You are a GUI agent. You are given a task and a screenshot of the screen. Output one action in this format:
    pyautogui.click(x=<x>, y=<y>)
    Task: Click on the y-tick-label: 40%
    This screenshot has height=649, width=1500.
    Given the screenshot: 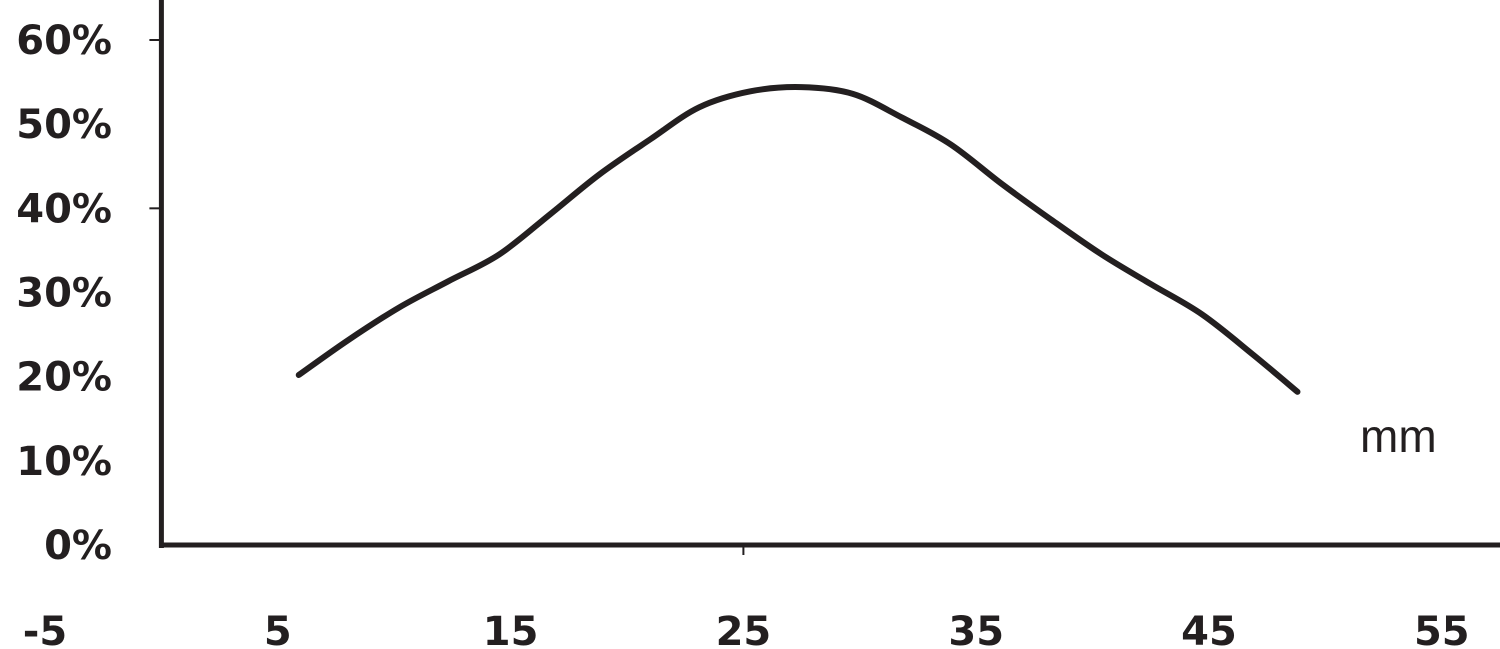 What is the action you would take?
    pyautogui.click(x=64, y=209)
    